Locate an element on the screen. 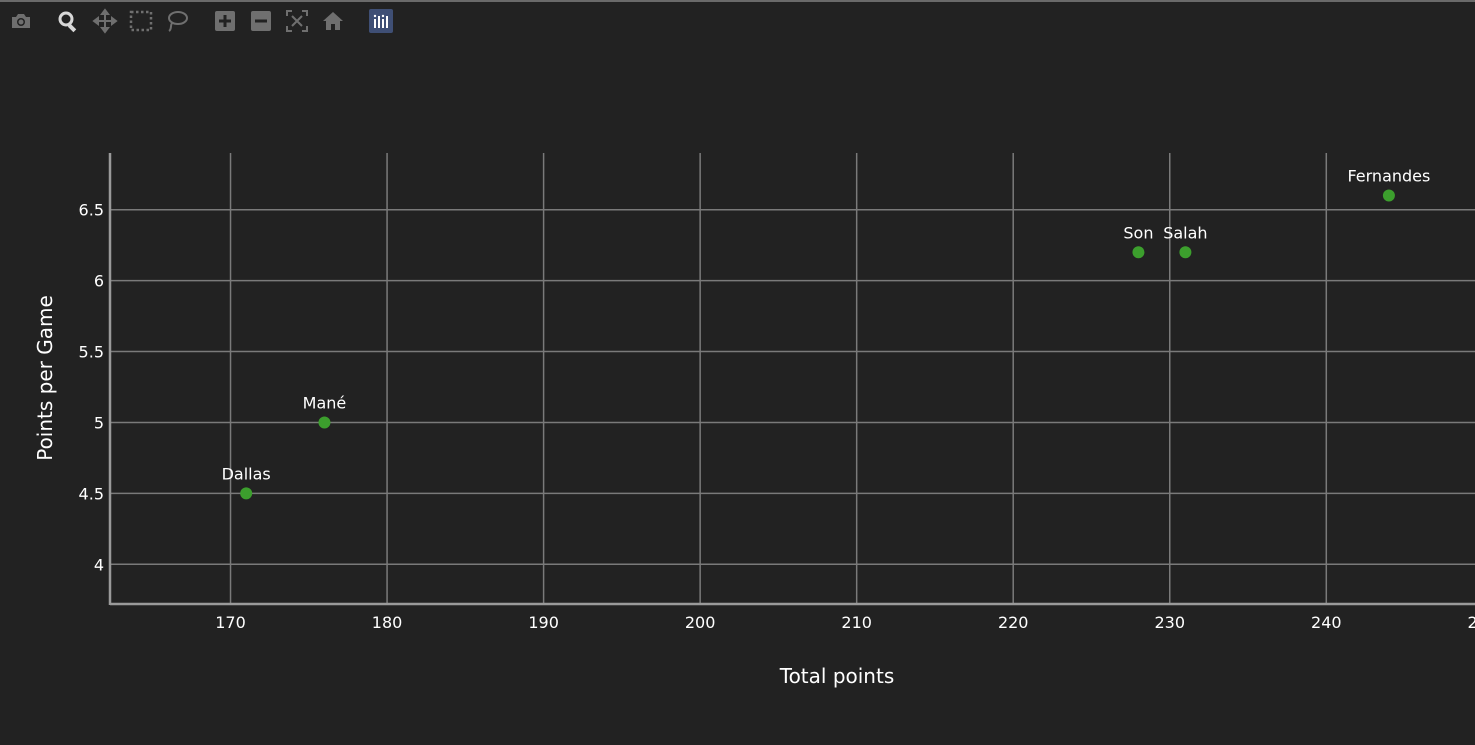 This screenshot has height=745, width=1475. box-select-icon is located at coordinates (141, 21).